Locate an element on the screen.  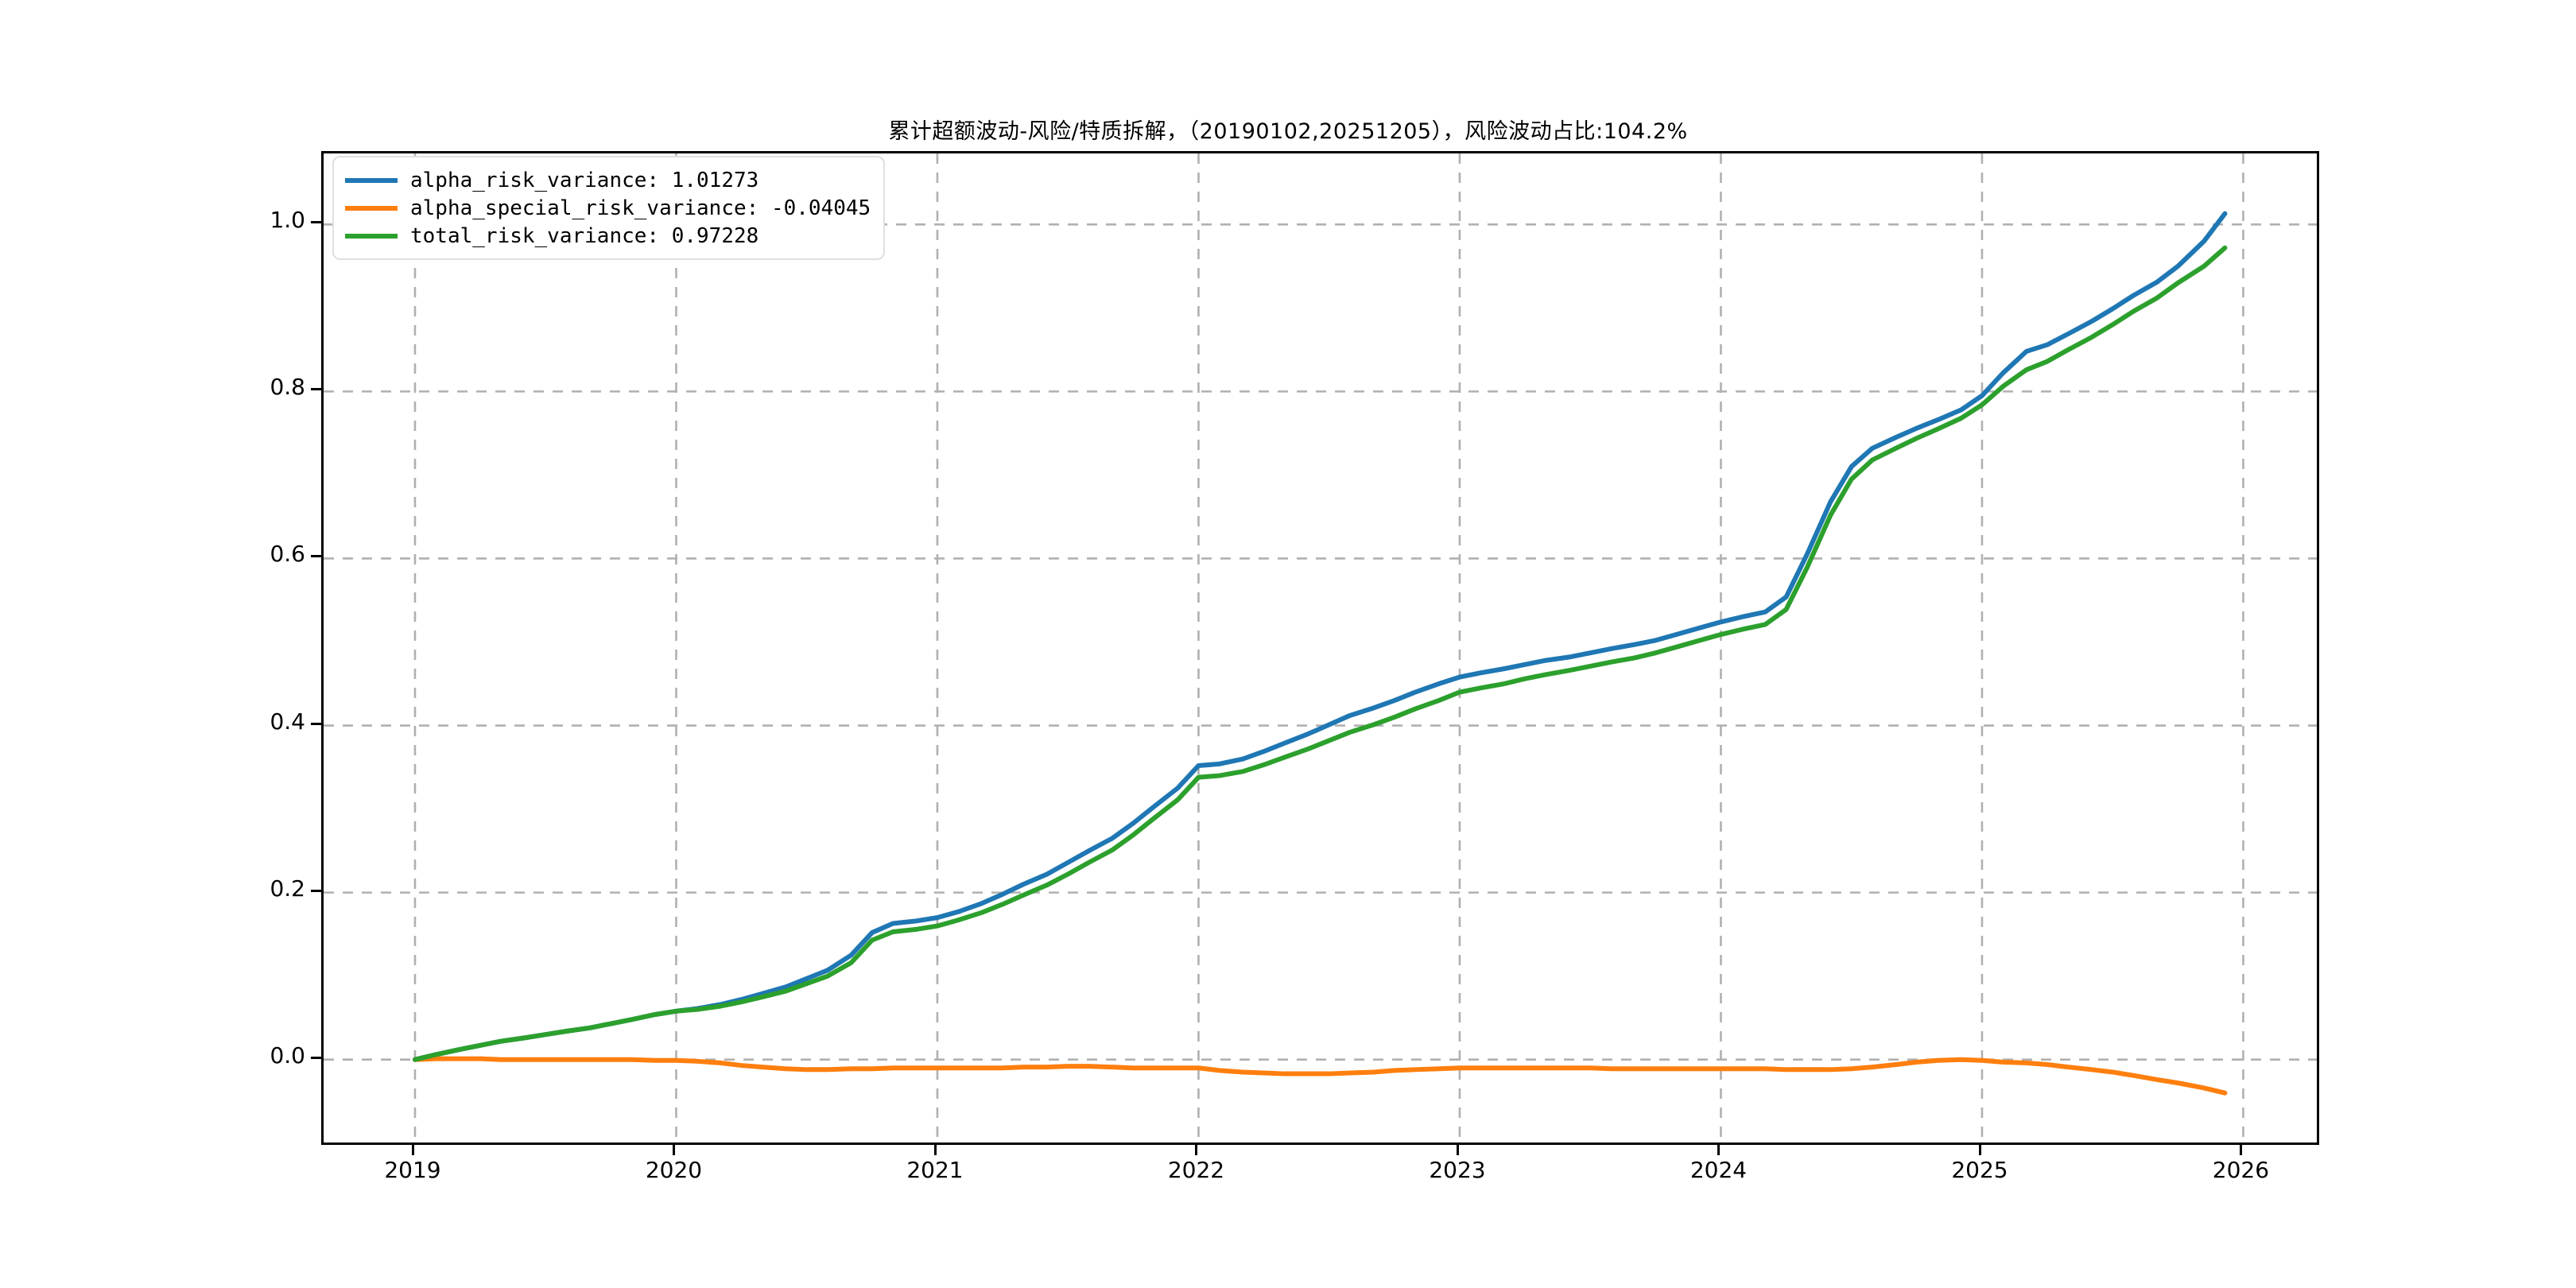
series-line-alpha_special_risk_variance is located at coordinates (1320, 1076).